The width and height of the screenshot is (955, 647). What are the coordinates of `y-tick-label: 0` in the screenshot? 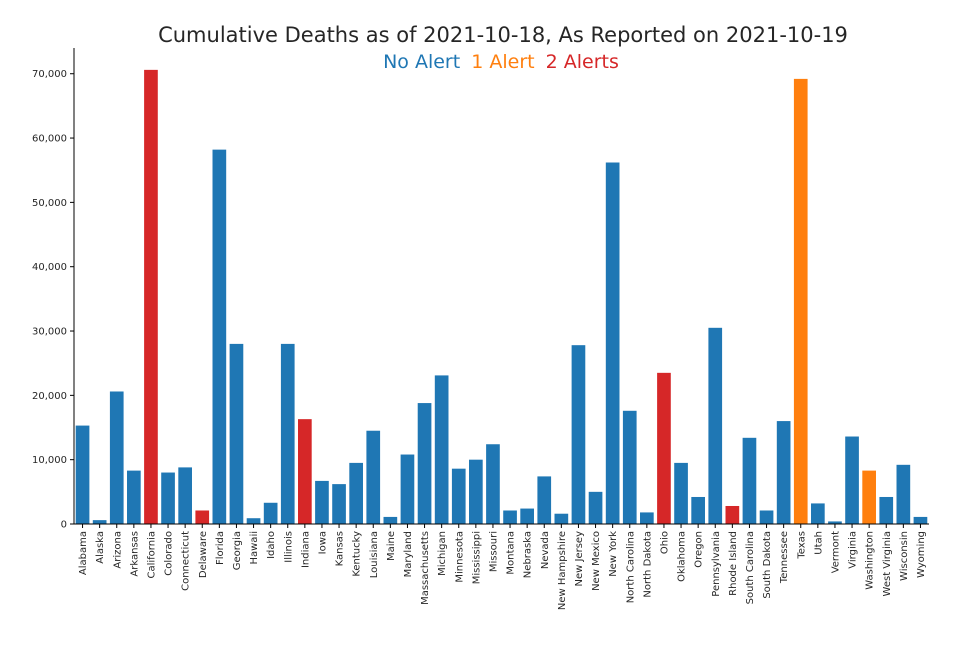 It's located at (64, 525).